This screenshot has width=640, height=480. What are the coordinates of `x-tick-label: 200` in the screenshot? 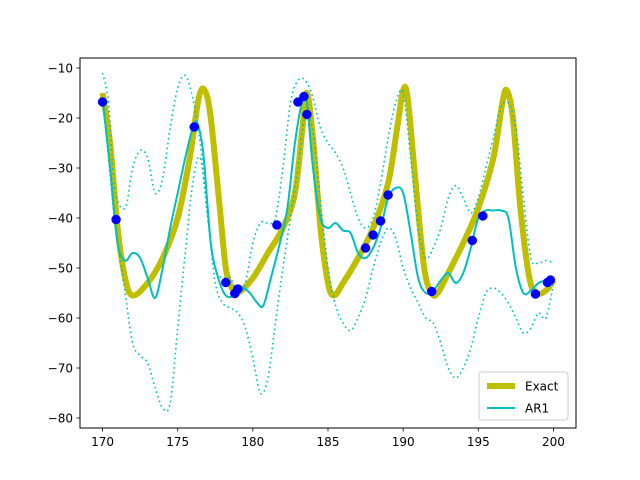 It's located at (553, 442).